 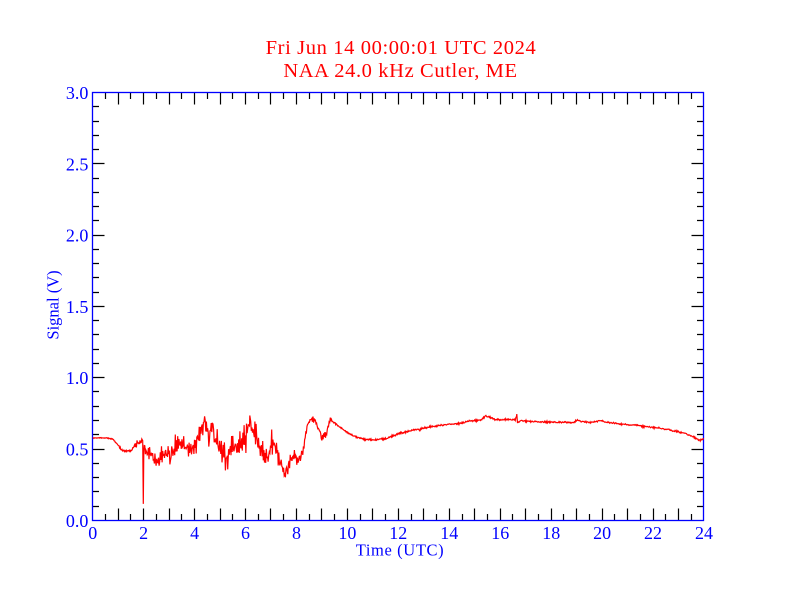 I want to click on svg-text: 18, so click(x=551, y=533).